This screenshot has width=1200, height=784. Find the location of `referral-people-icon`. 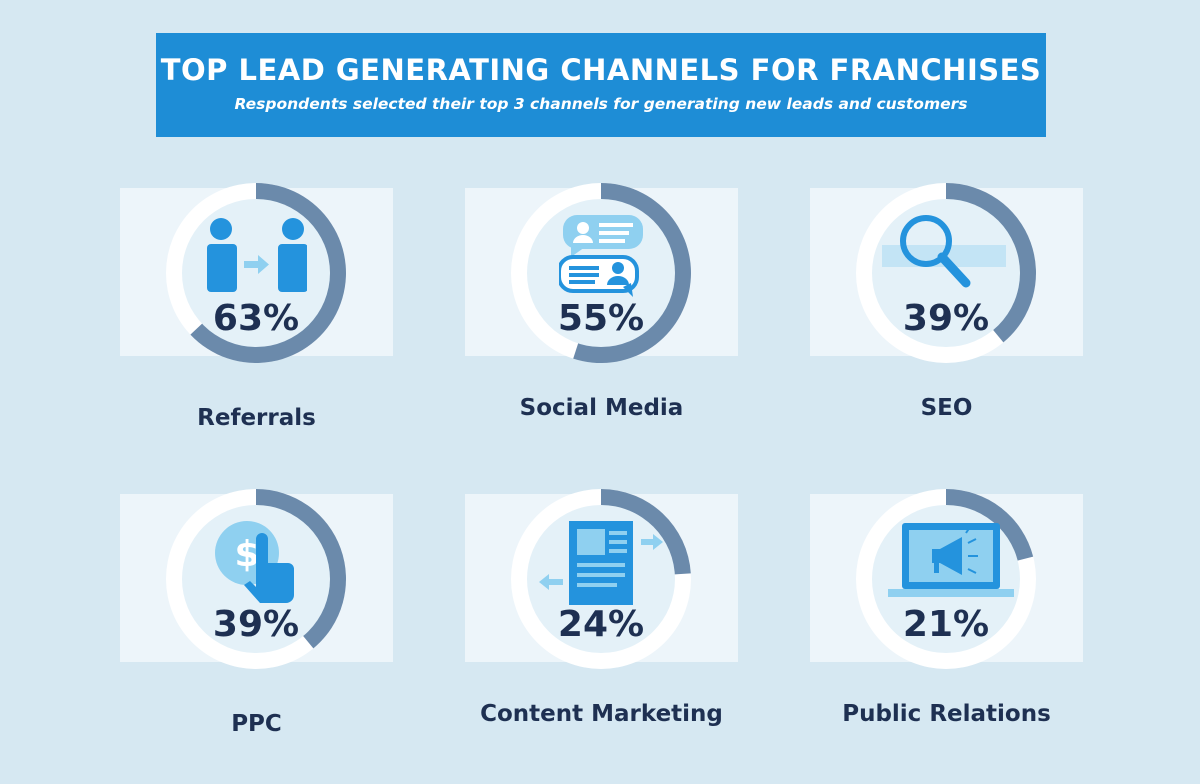

referral-people-icon is located at coordinates (257, 255).